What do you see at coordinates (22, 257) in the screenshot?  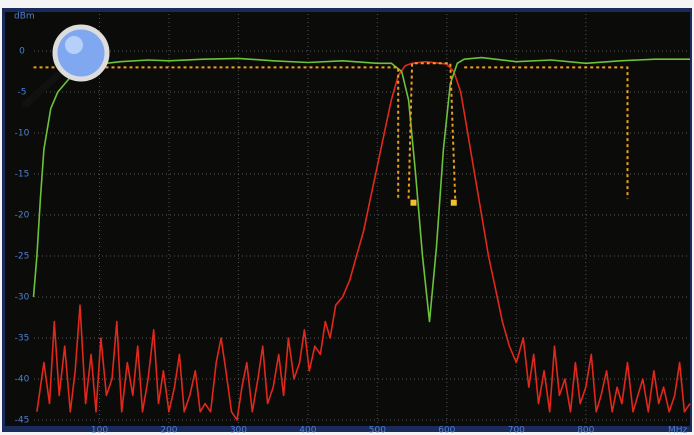 I see `y-tick-label: -25` at bounding box center [22, 257].